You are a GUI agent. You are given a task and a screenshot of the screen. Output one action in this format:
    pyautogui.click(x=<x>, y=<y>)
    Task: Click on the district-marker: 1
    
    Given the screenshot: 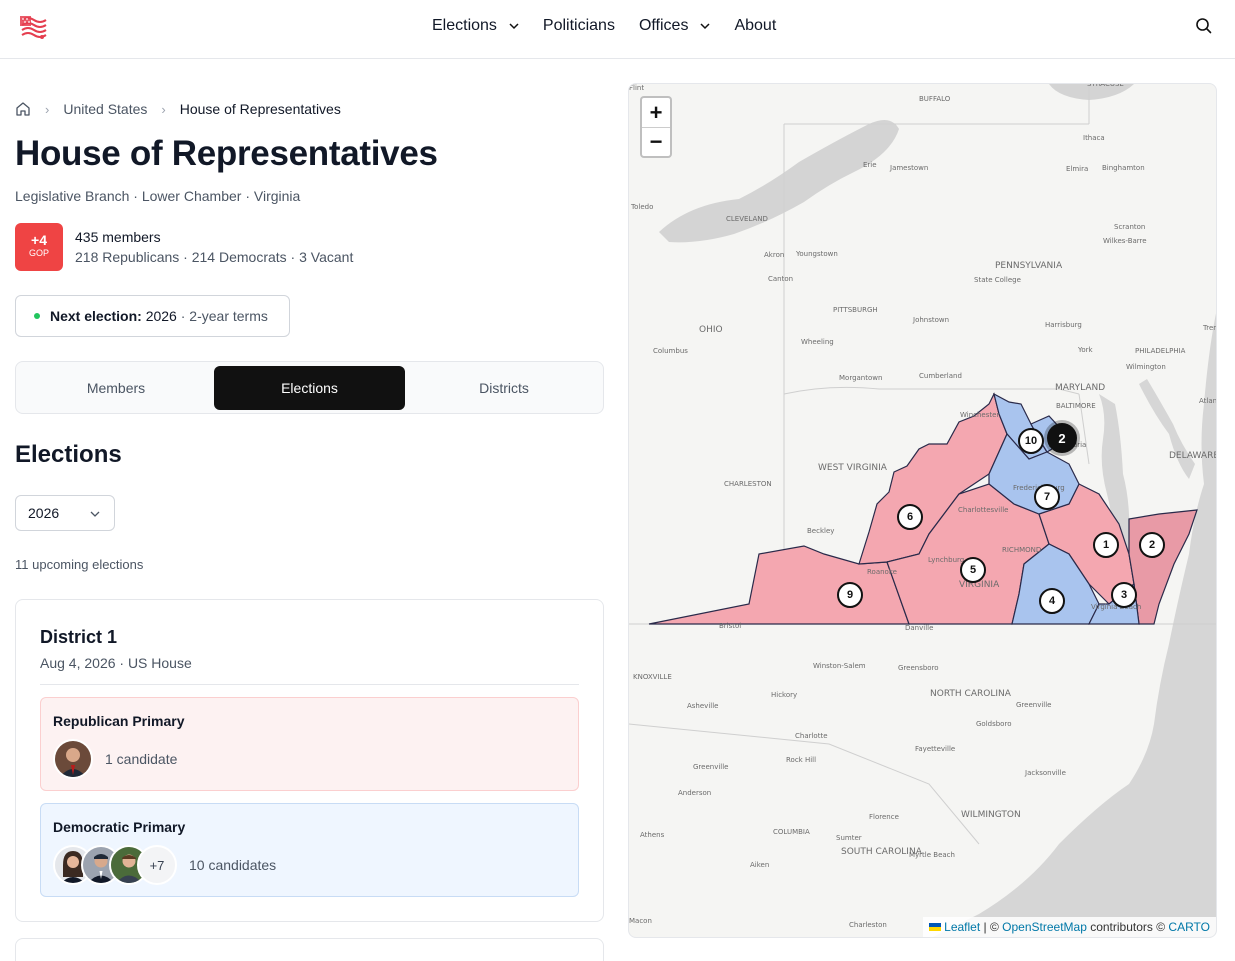 What is the action you would take?
    pyautogui.click(x=1106, y=545)
    